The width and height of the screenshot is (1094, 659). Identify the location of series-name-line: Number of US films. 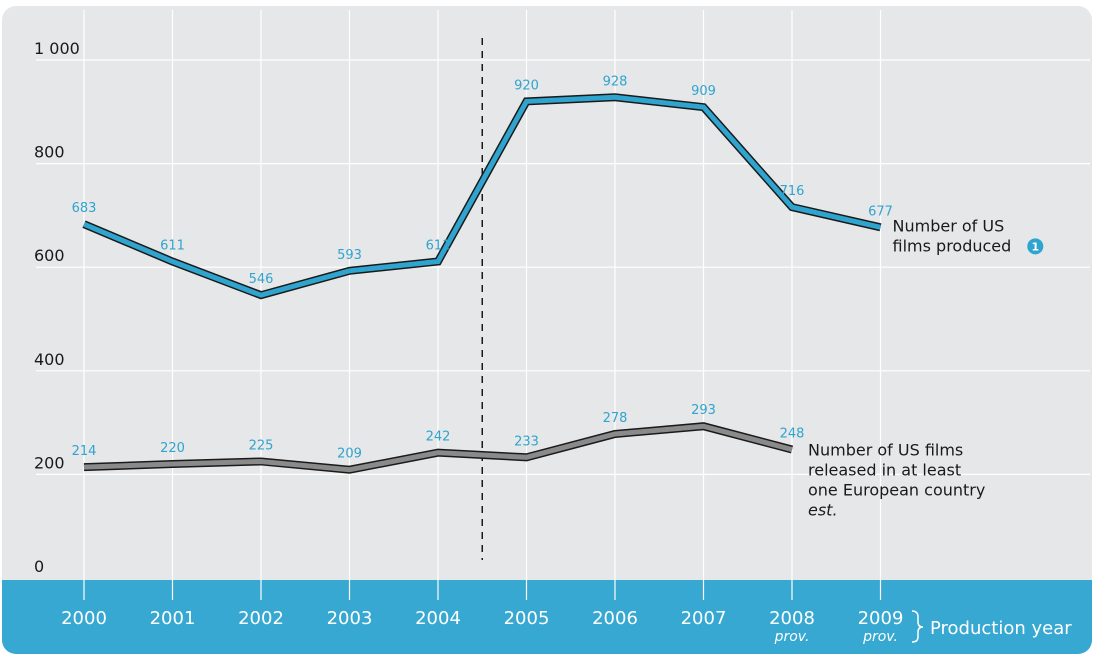
(885, 450).